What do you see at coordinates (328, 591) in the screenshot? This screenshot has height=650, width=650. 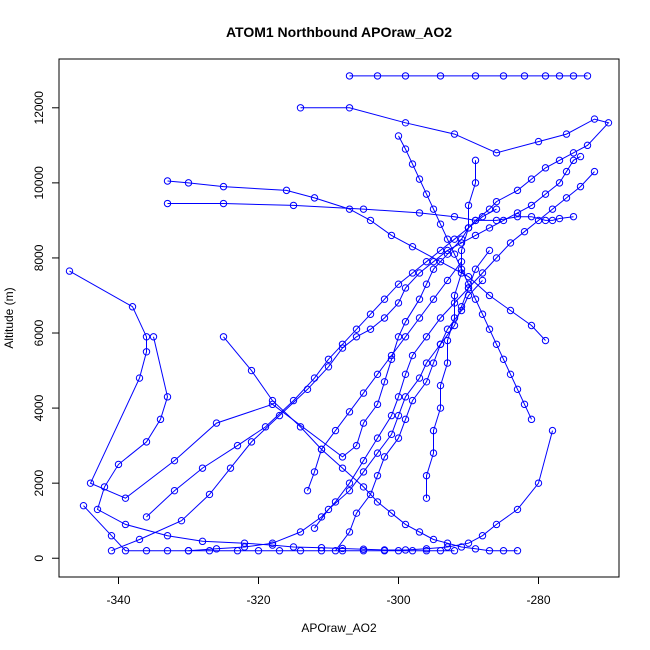 I see `x-axis: -340 -320 -300 -280` at bounding box center [328, 591].